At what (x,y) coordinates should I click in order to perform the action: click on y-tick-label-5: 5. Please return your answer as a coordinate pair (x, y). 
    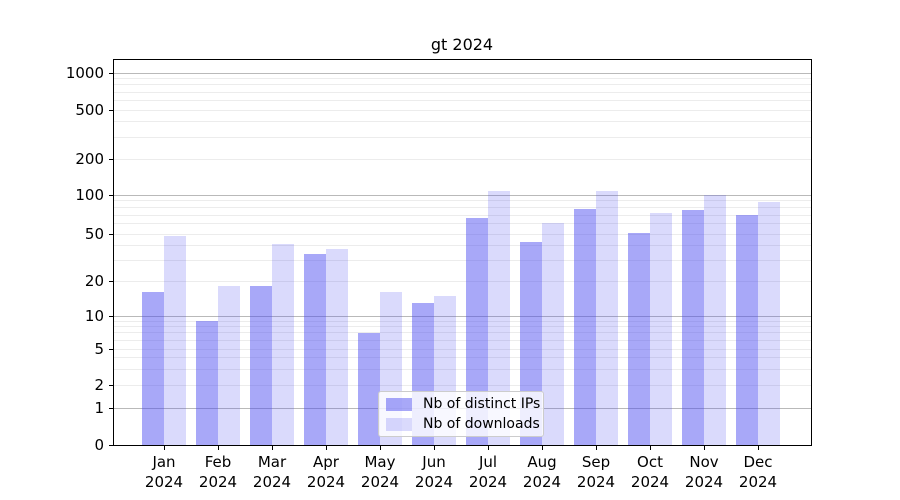
    Looking at the image, I should click on (99, 349).